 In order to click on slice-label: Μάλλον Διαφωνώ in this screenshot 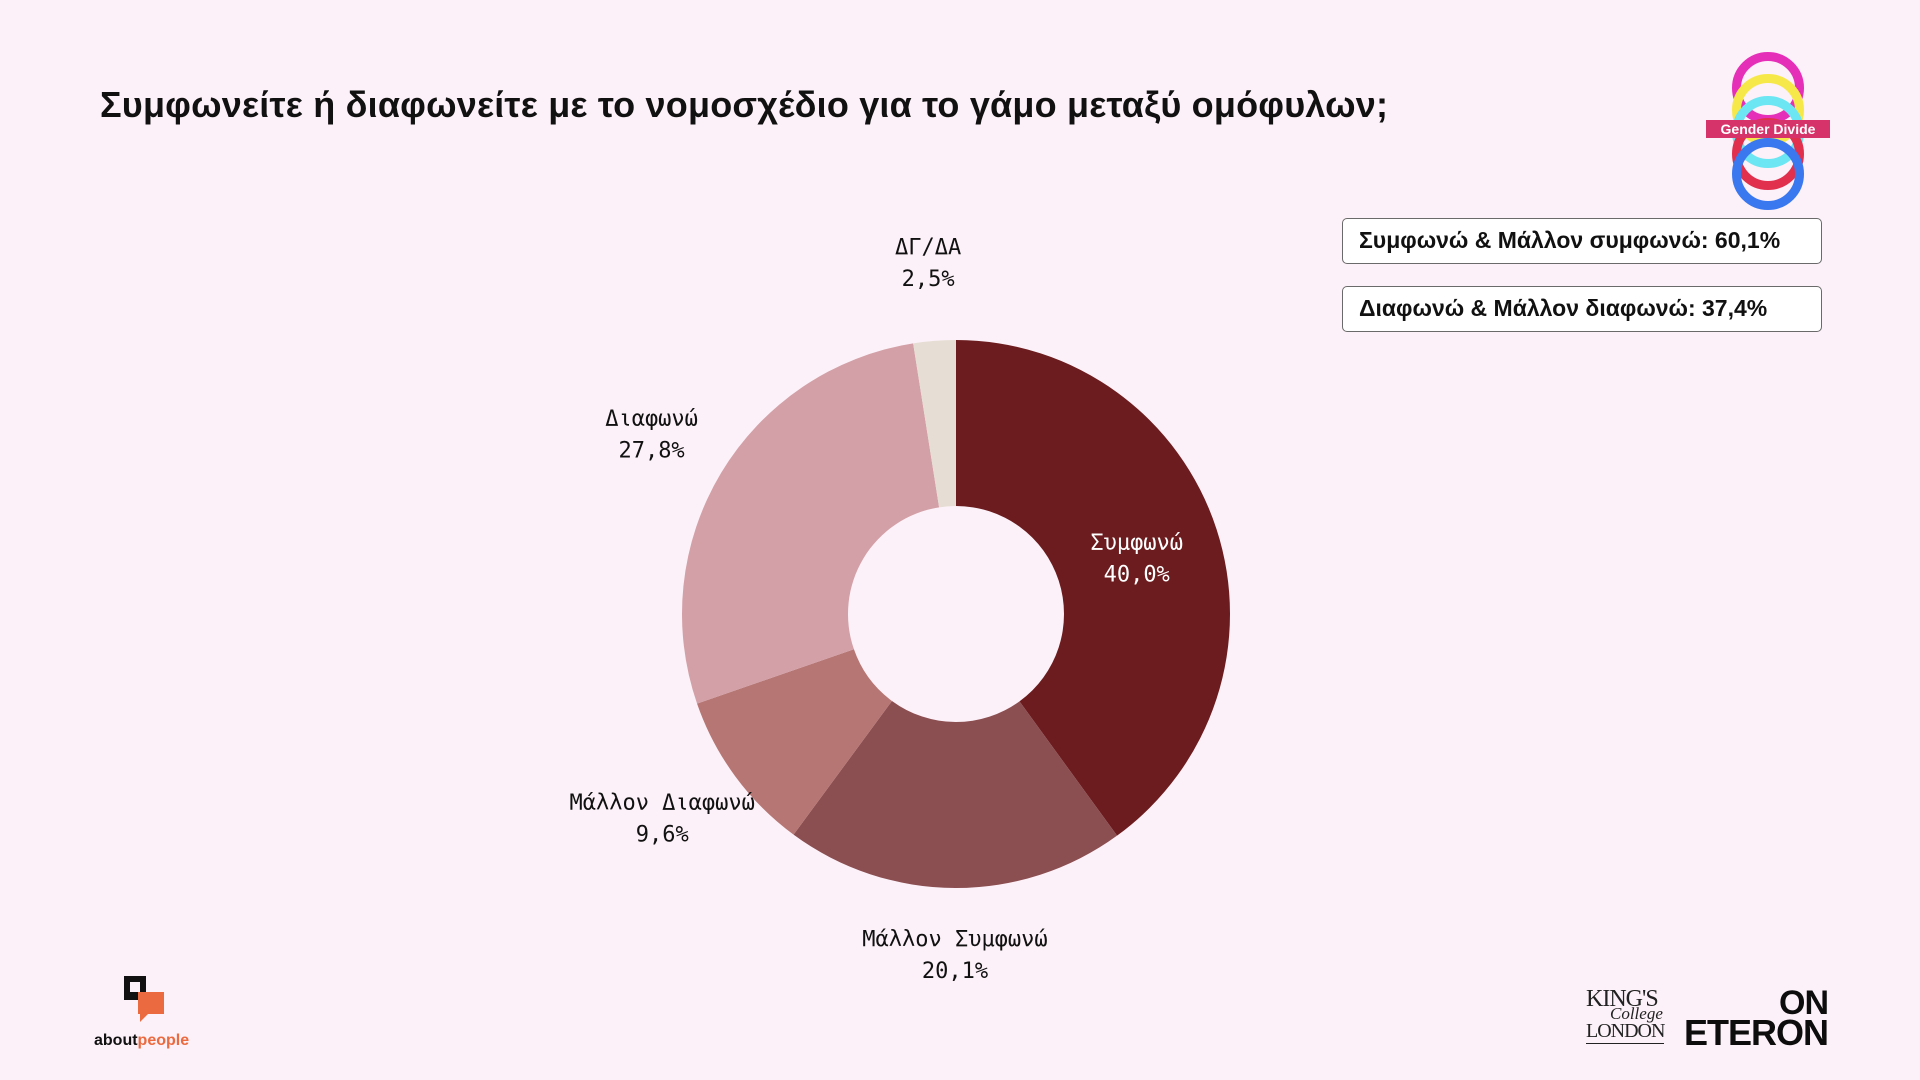, I will do `click(661, 803)`.